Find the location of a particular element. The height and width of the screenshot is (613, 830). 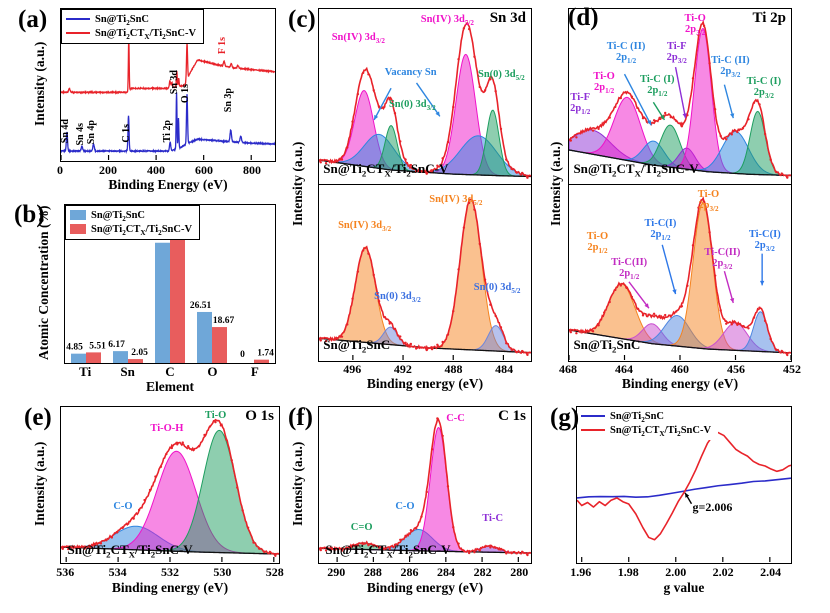

panel-b-legend: Sn@Ti2SnC Sn@Ti2CTX/Ti2SnC-V is located at coordinates (133, 222).